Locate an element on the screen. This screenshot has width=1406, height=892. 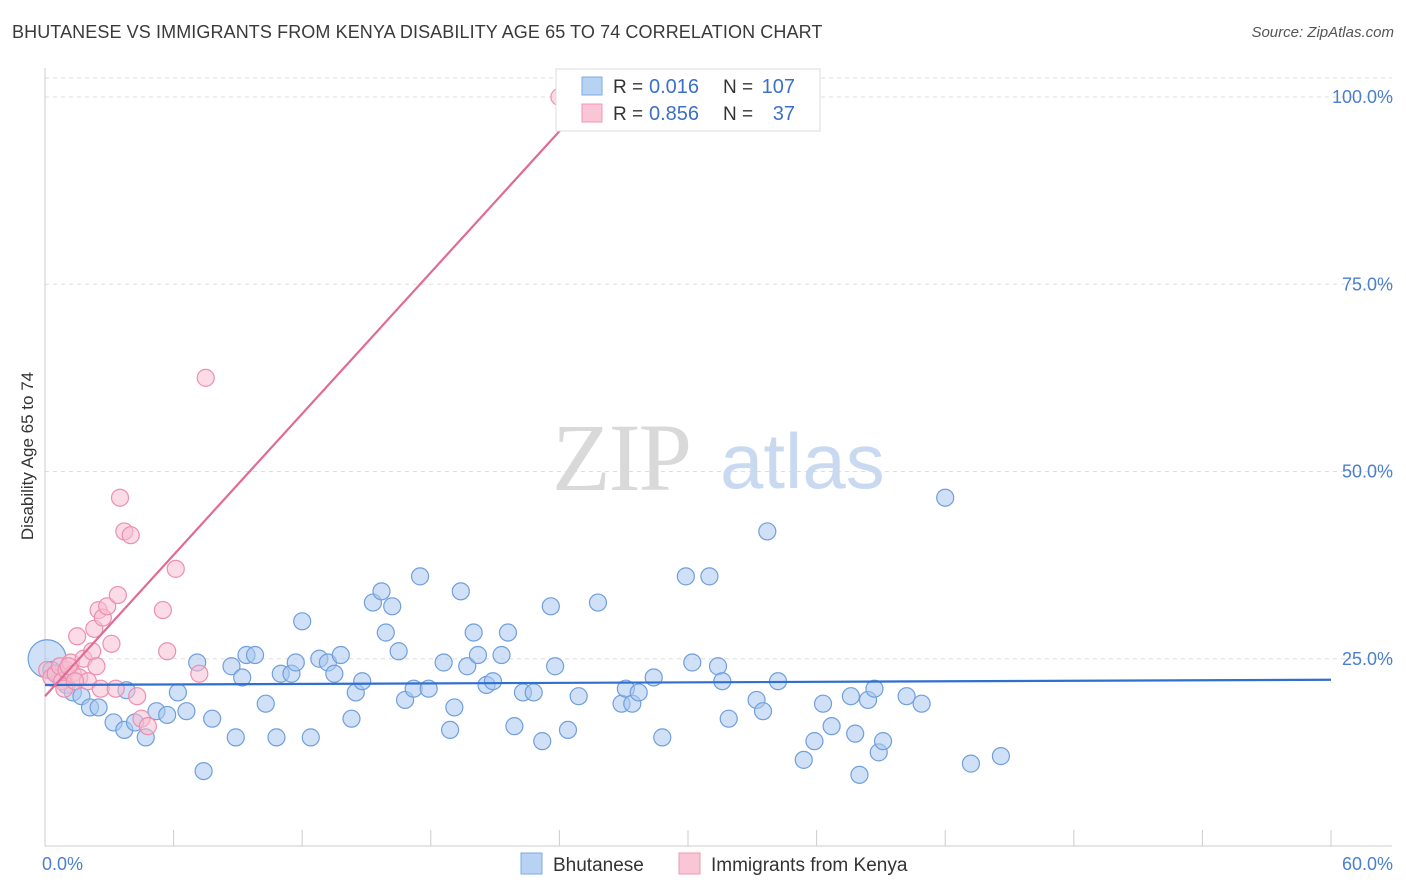
y-axis-label: Disability Age 65 to 74 is located at coordinates (27, 456).